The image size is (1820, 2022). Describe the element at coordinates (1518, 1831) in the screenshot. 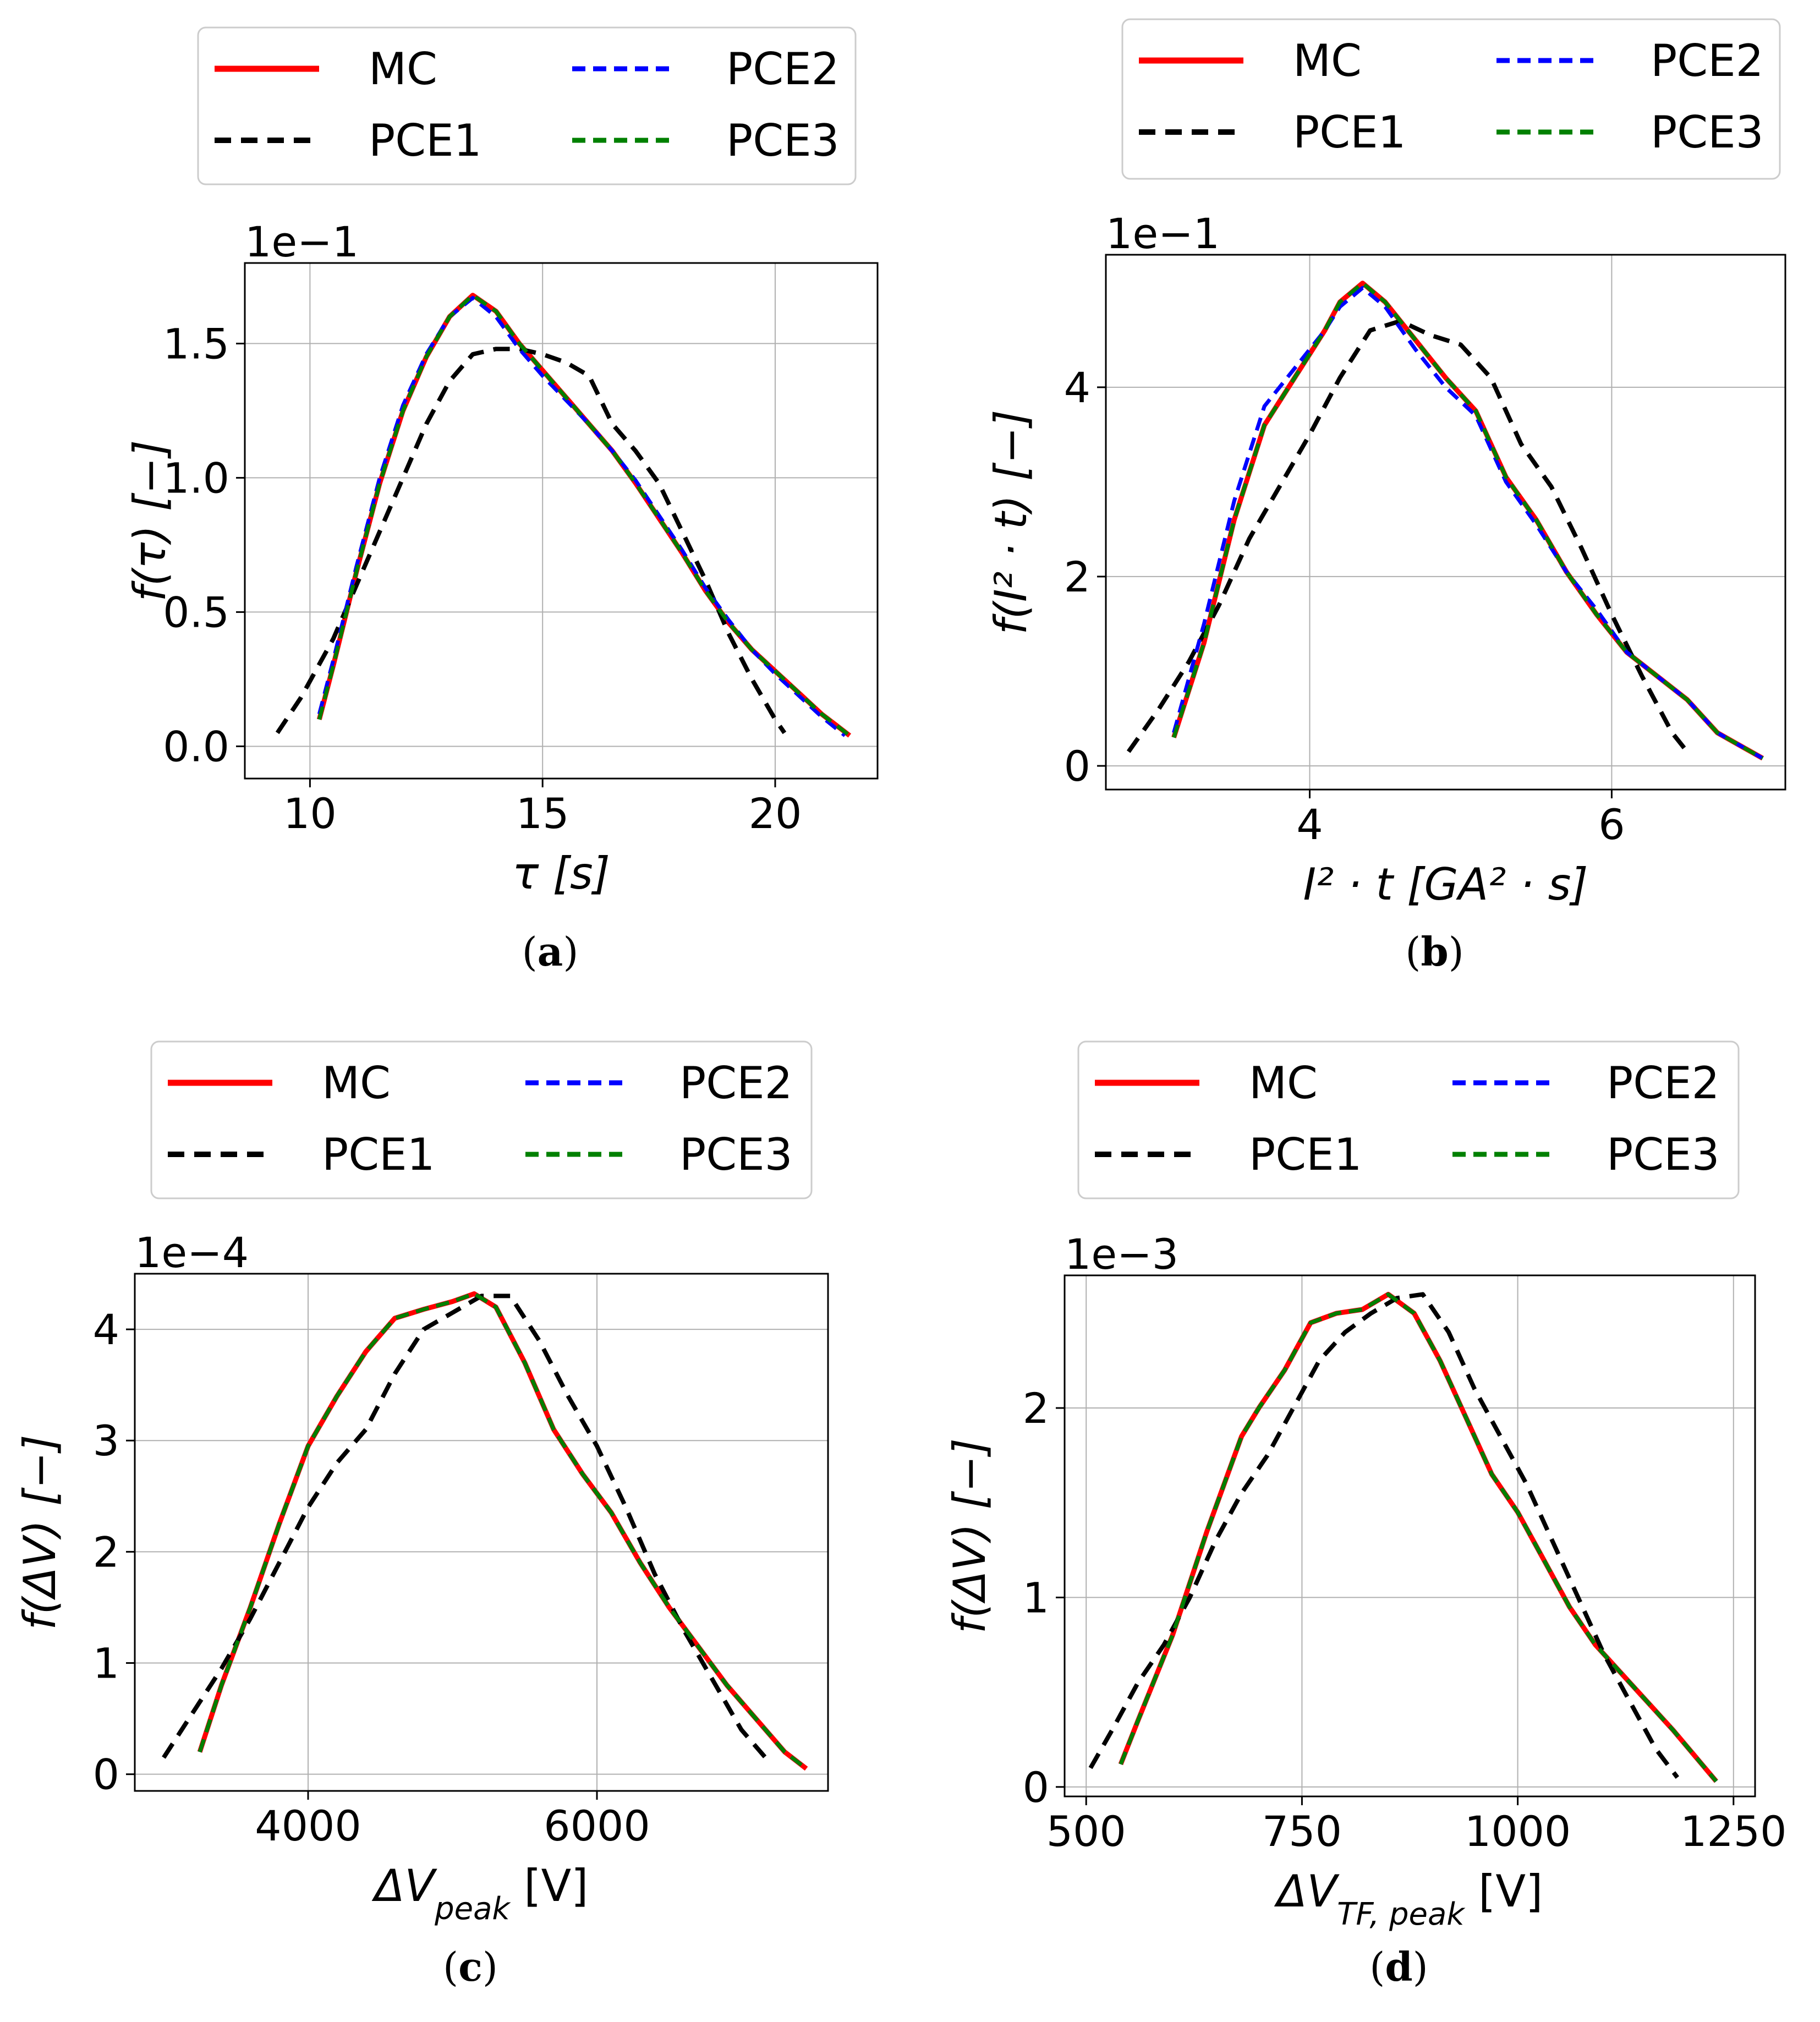

I see `x-tick-label: 1000` at that location.